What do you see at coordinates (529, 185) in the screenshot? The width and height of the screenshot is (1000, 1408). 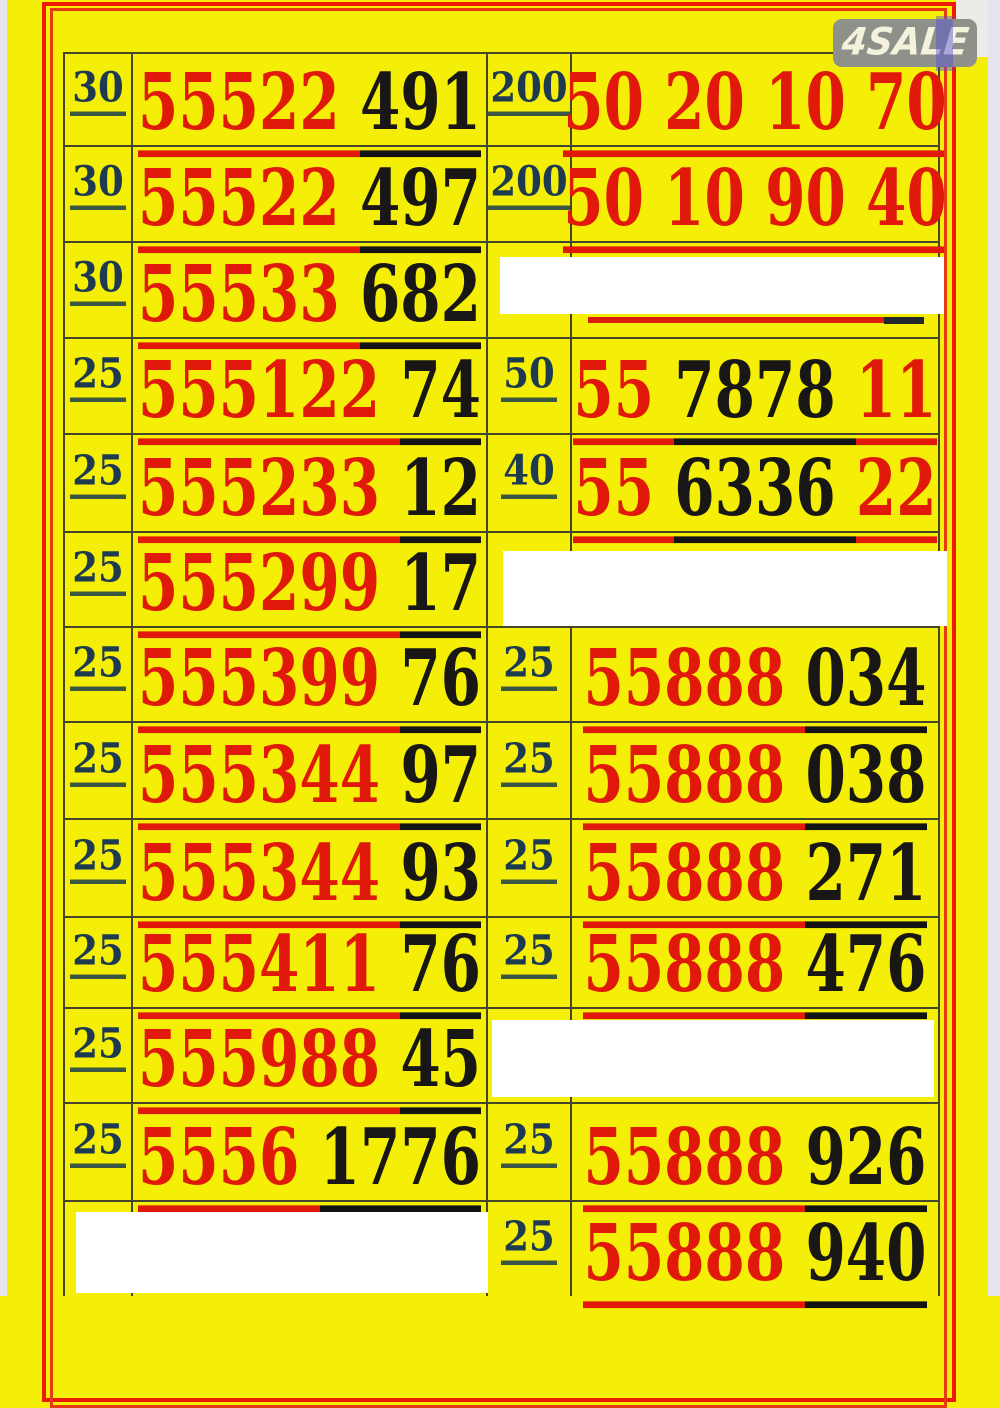 I see `price-value: 200` at bounding box center [529, 185].